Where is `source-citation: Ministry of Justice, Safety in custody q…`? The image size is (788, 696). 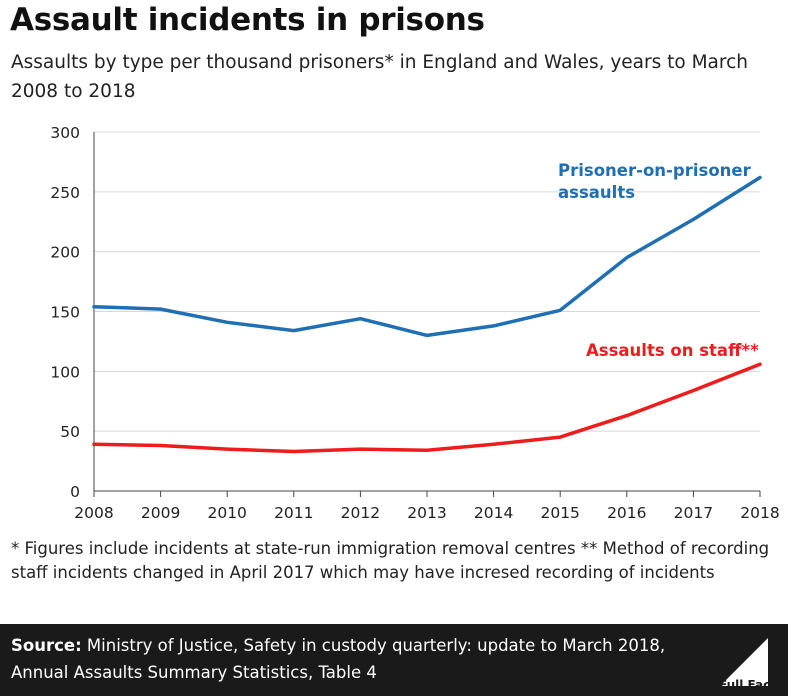 source-citation: Ministry of Justice, Safety in custody q… is located at coordinates (338, 659).